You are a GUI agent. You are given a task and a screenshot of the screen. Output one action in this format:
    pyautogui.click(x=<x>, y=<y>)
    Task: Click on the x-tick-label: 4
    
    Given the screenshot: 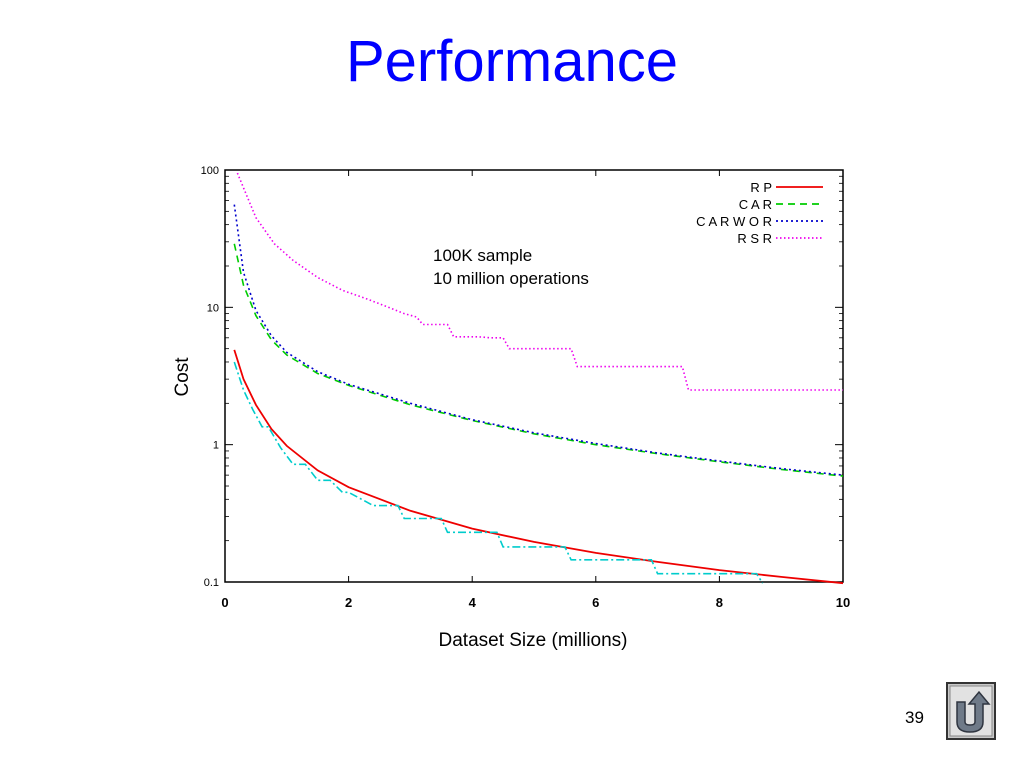 What is the action you would take?
    pyautogui.click(x=473, y=602)
    